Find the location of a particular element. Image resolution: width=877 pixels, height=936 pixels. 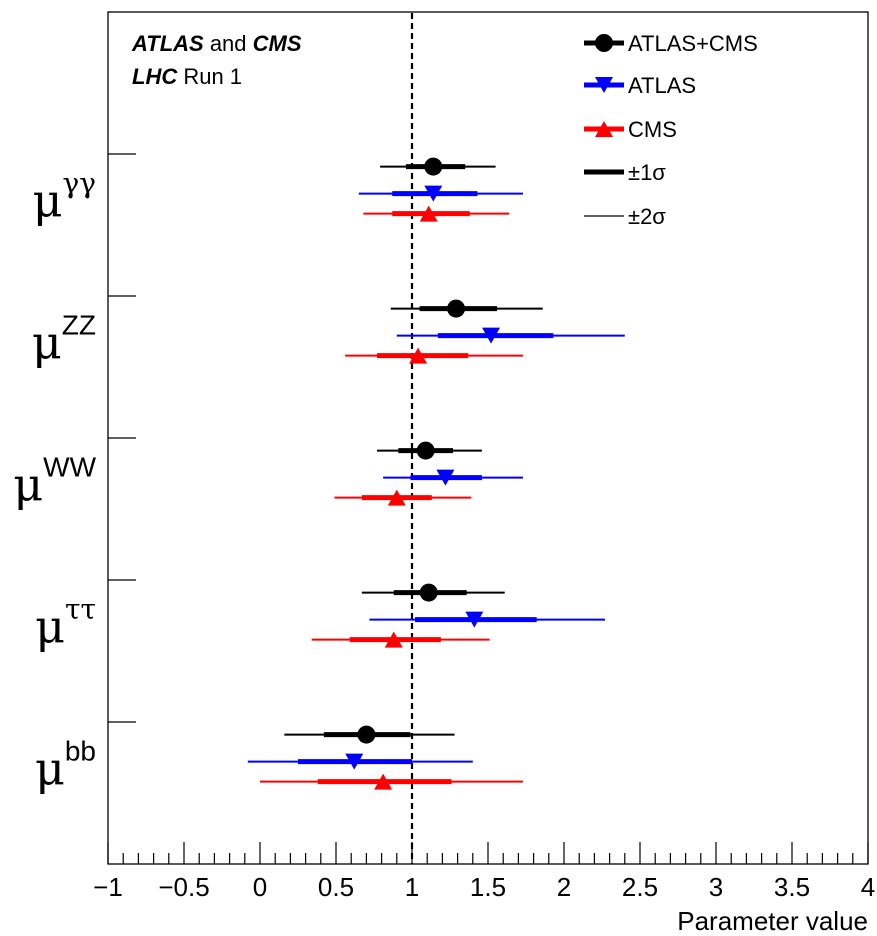

y-category-label: μττ is located at coordinates (65, 623).